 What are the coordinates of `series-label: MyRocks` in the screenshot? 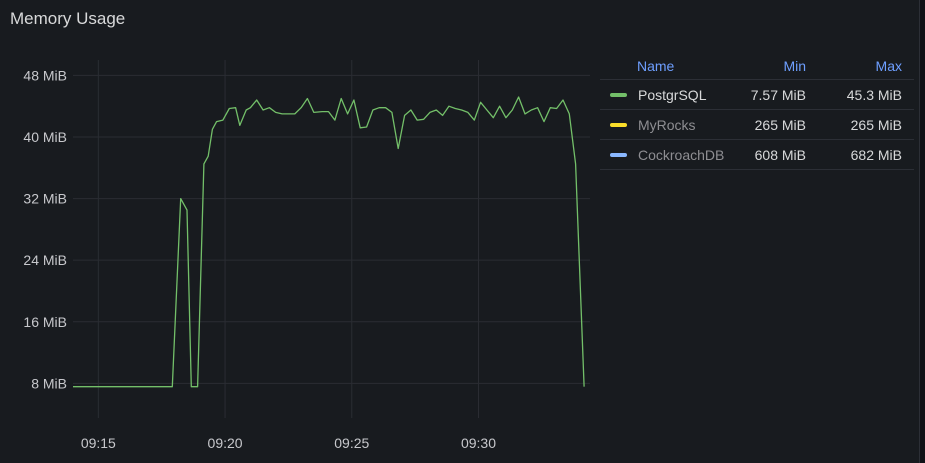 It's located at (667, 124).